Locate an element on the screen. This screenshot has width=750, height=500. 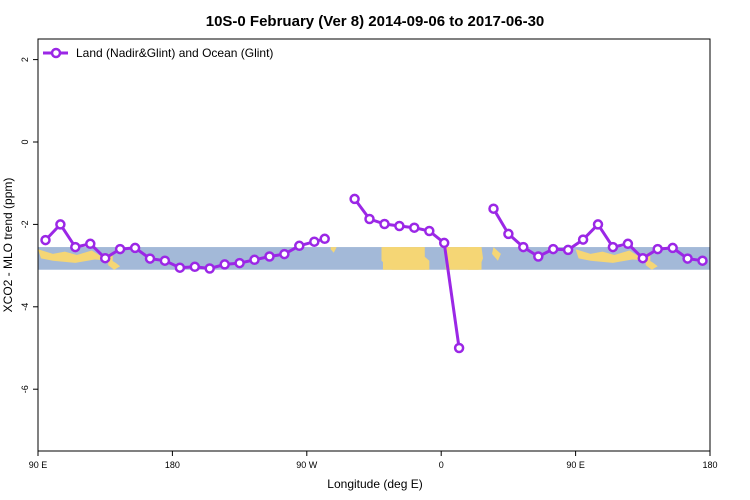
y-tick-label: -4 is located at coordinates (25, 307).